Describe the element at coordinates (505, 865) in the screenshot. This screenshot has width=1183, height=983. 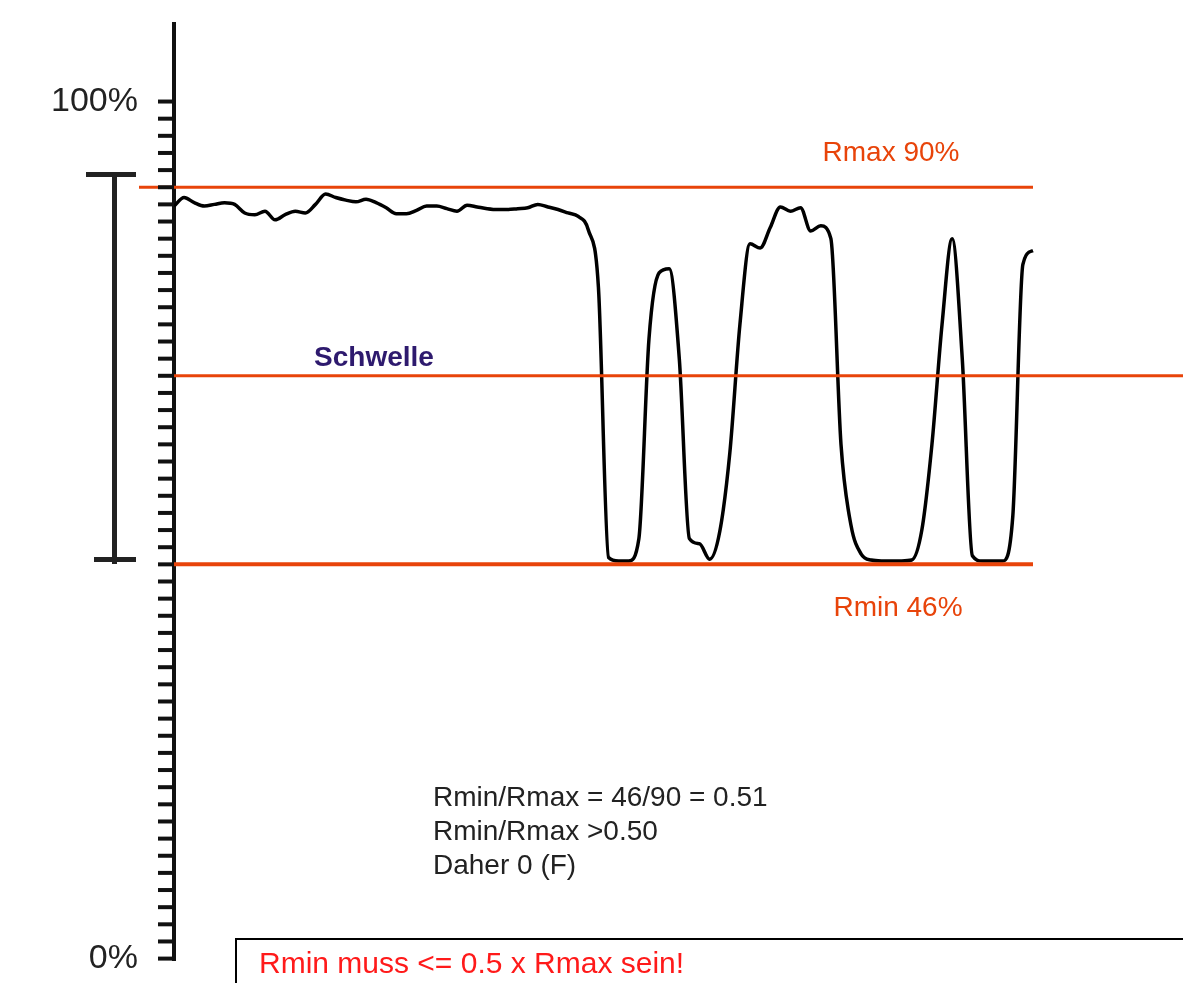
I see `annotation: Daher 0 (F)` at that location.